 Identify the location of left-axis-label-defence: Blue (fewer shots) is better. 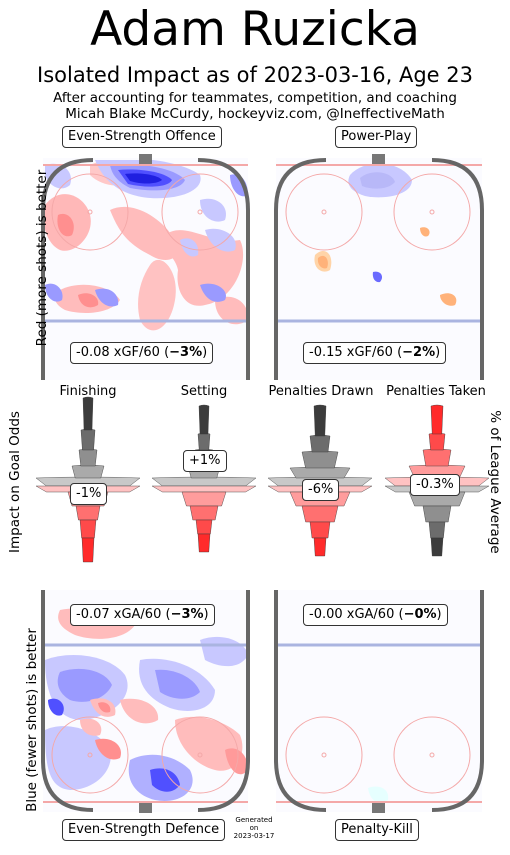
(32, 720).